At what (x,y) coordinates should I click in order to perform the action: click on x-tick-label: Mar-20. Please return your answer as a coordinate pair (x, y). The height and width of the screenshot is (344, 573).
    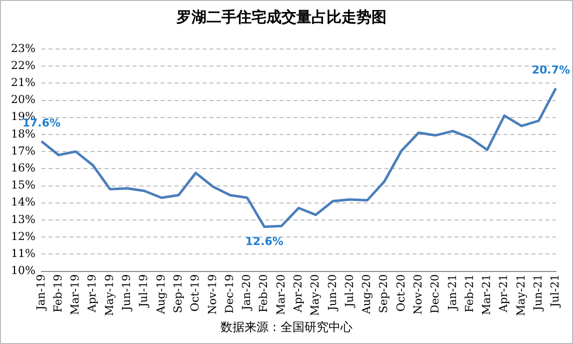
    Looking at the image, I should click on (281, 295).